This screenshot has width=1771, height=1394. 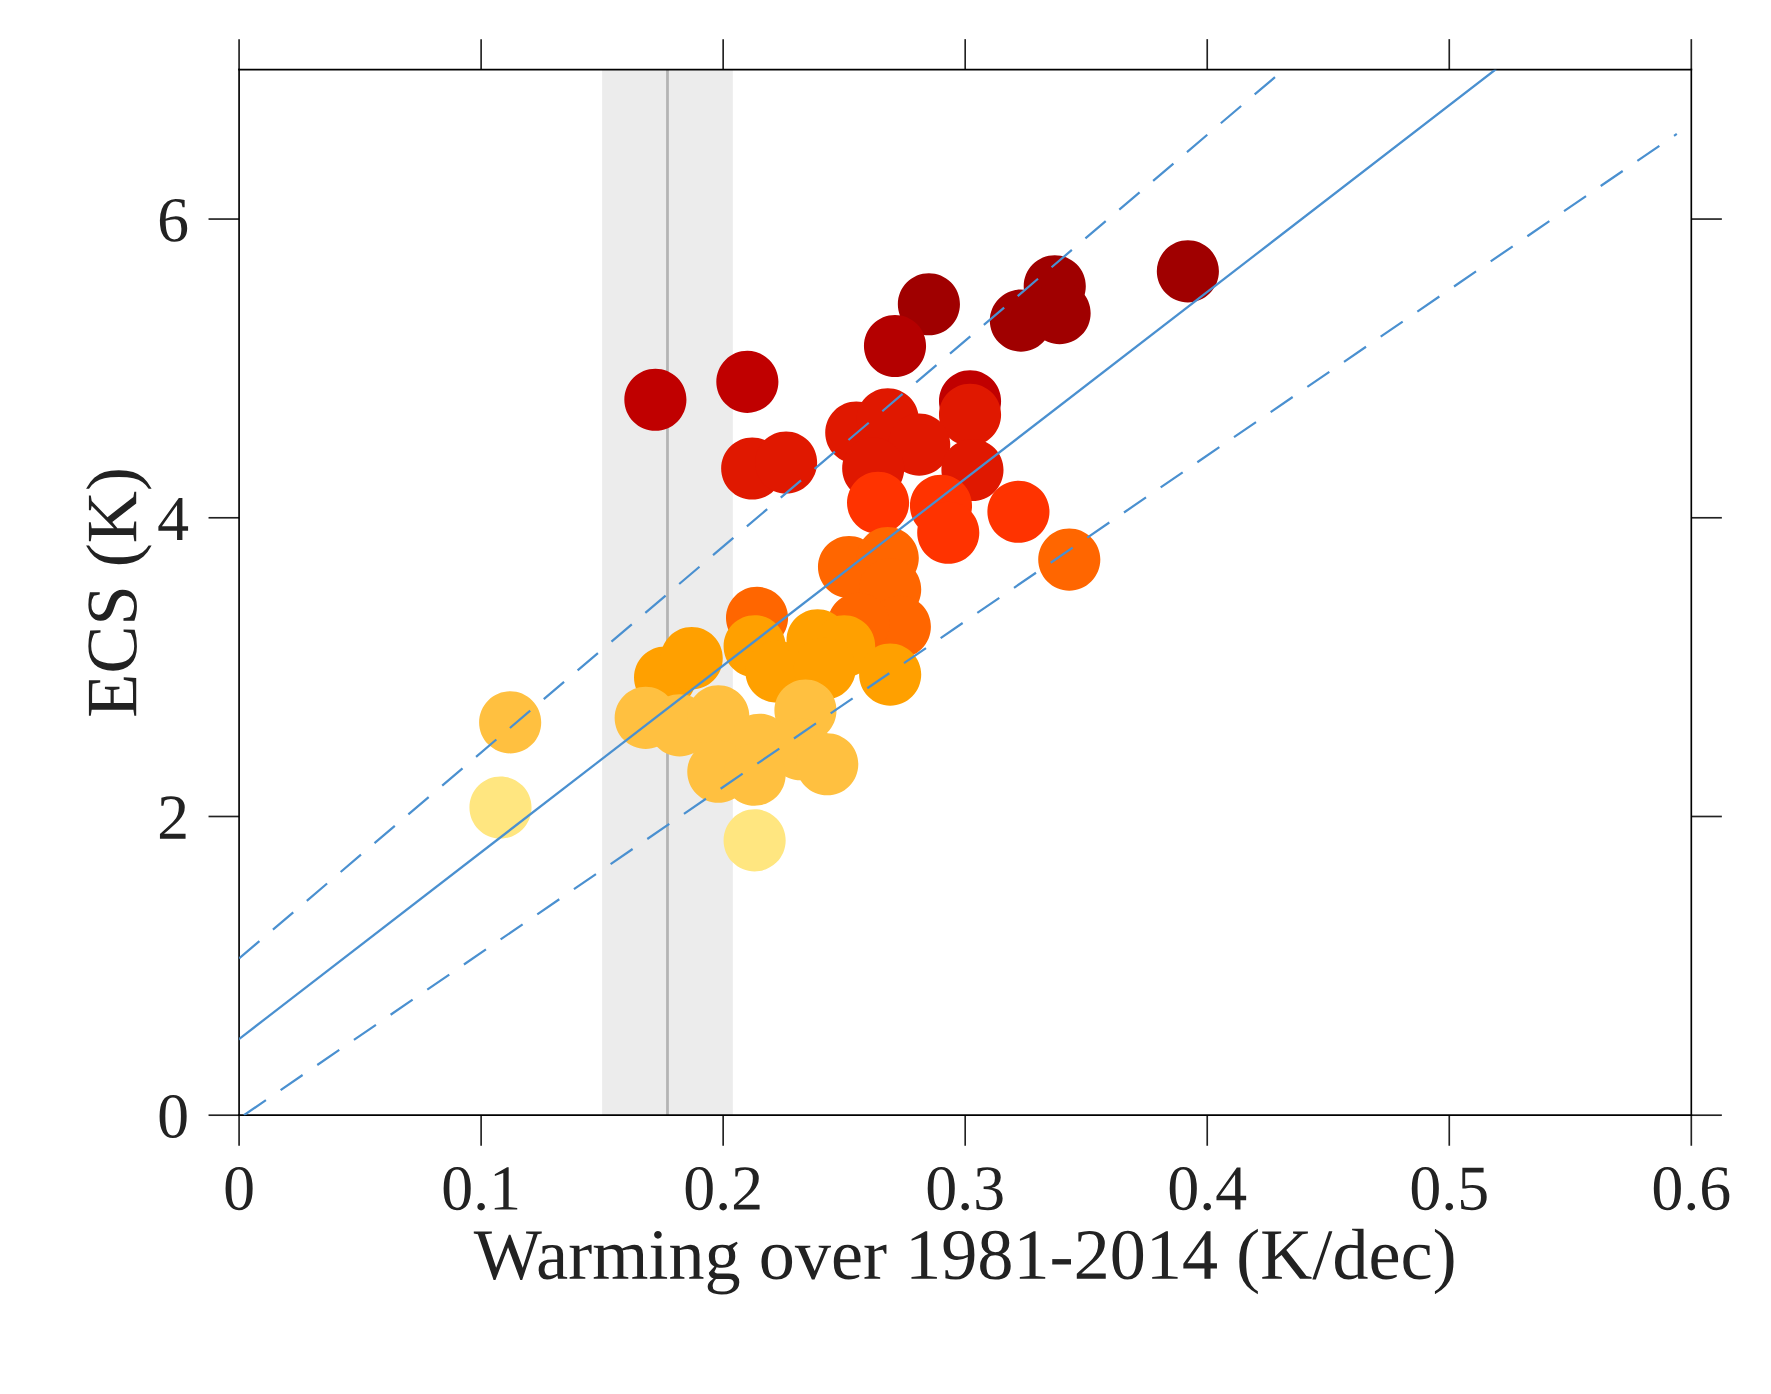 I want to click on x-tick-label: 0, so click(x=239, y=1189).